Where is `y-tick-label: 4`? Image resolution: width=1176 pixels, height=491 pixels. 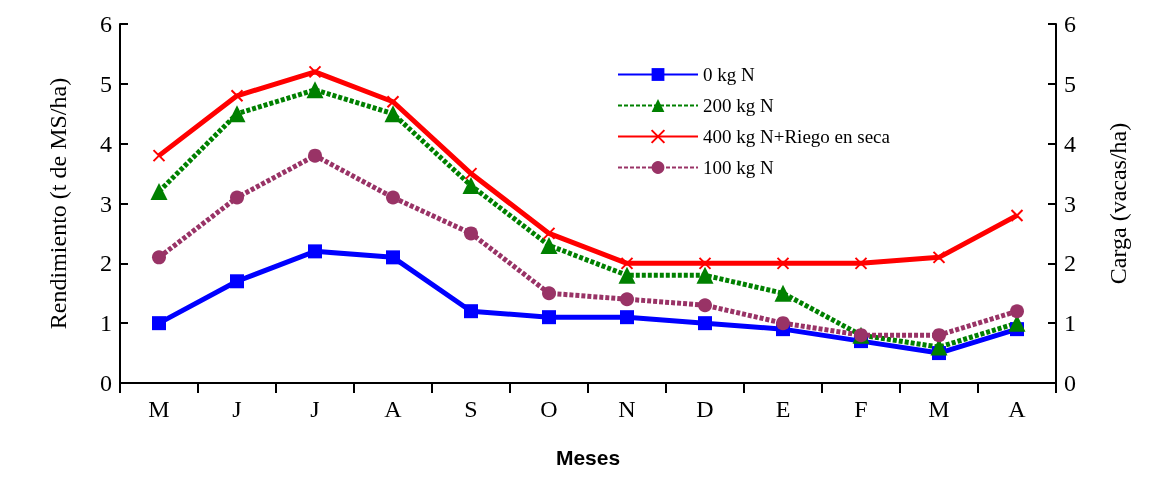 y-tick-label: 4 is located at coordinates (106, 143).